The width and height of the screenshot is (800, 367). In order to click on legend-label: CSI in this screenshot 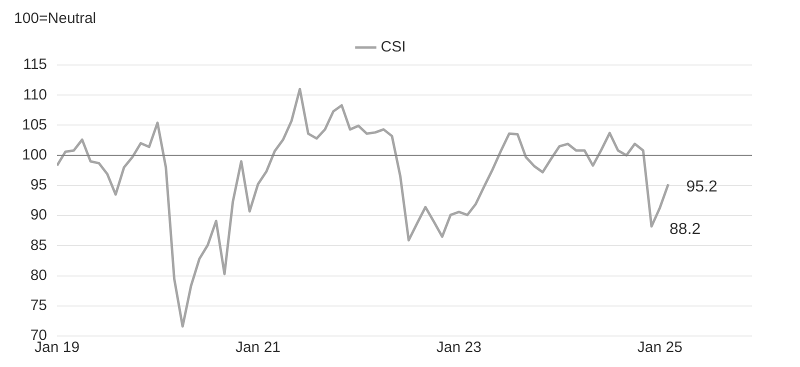, I will do `click(393, 47)`.